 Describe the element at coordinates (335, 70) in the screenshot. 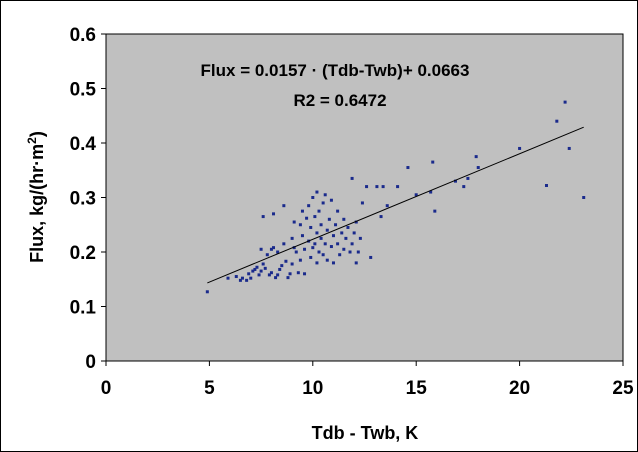

I see `equation-label: Flux = 0.0157 · (Tdb-Twb)+ 0.0663` at that location.